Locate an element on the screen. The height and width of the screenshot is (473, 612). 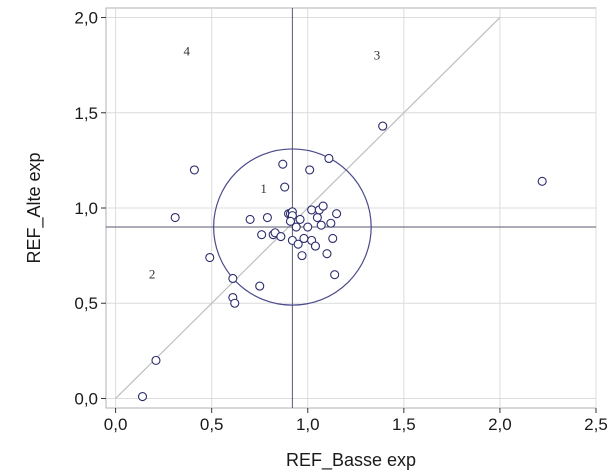
region-label-4: 4 is located at coordinates (186, 51).